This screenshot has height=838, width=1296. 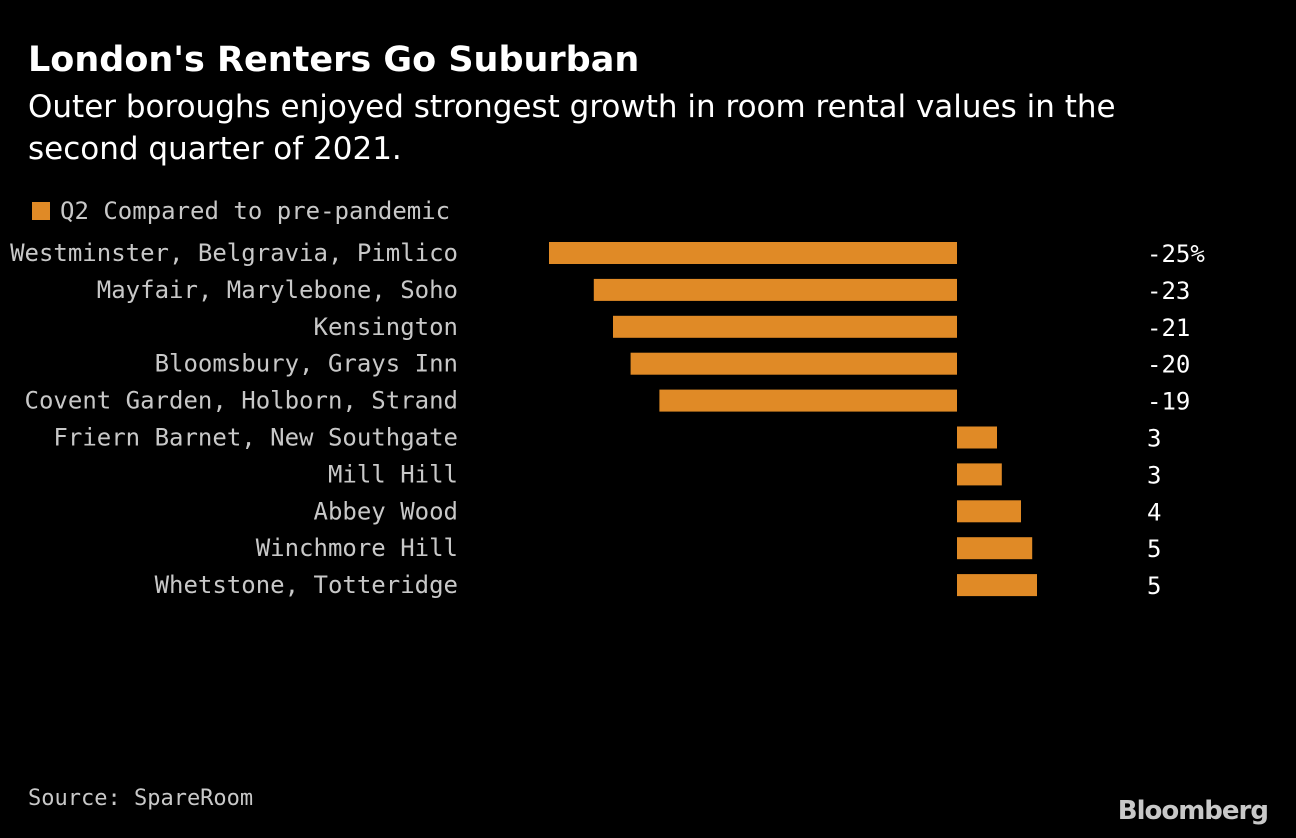 I want to click on value-label-7: 4, so click(x=1154, y=512).